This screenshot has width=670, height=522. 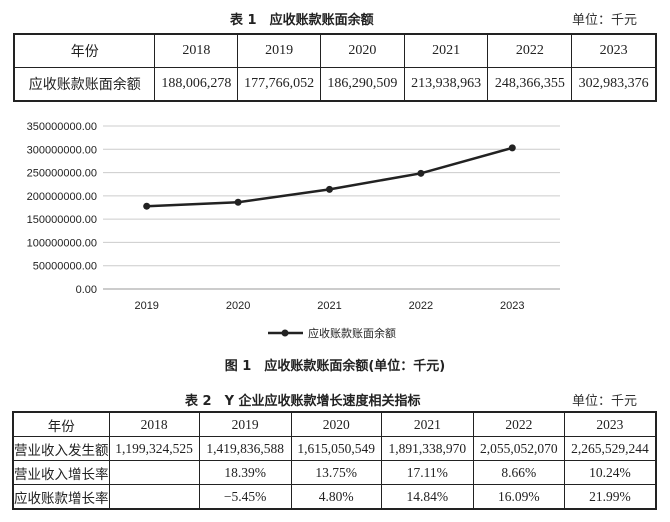 What do you see at coordinates (518, 448) in the screenshot?
I see `table-cell: 2,055,052,070` at bounding box center [518, 448].